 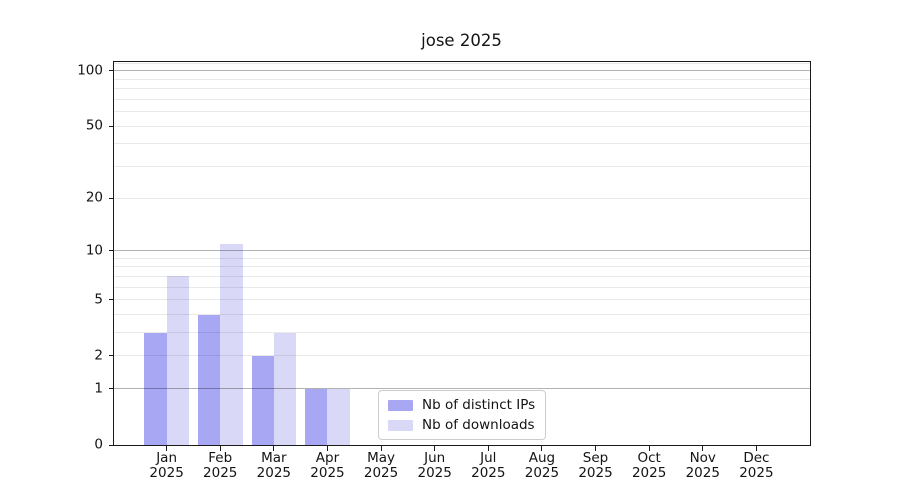 I want to click on x-tick-label: Jan 2025, so click(x=167, y=465).